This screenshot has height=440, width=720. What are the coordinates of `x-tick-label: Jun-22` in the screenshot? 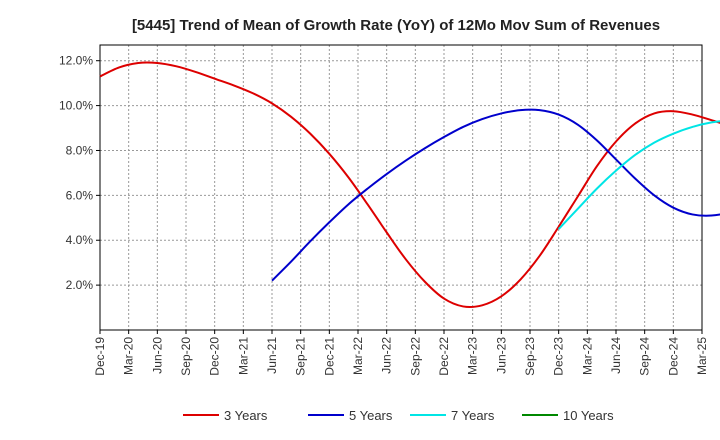 It's located at (387, 355).